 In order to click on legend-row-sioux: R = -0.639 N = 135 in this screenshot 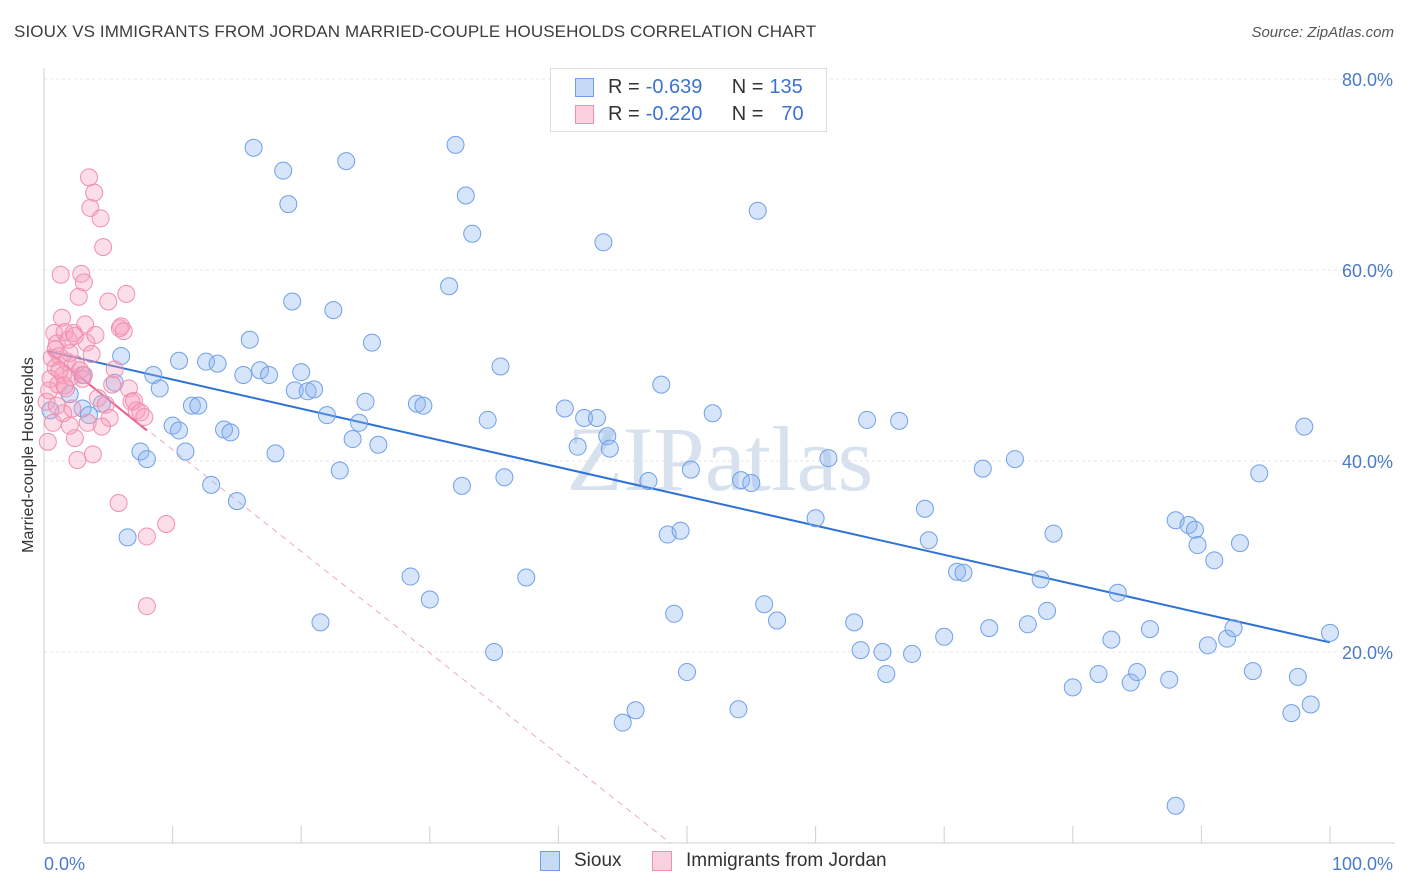, I will do `click(689, 87)`.